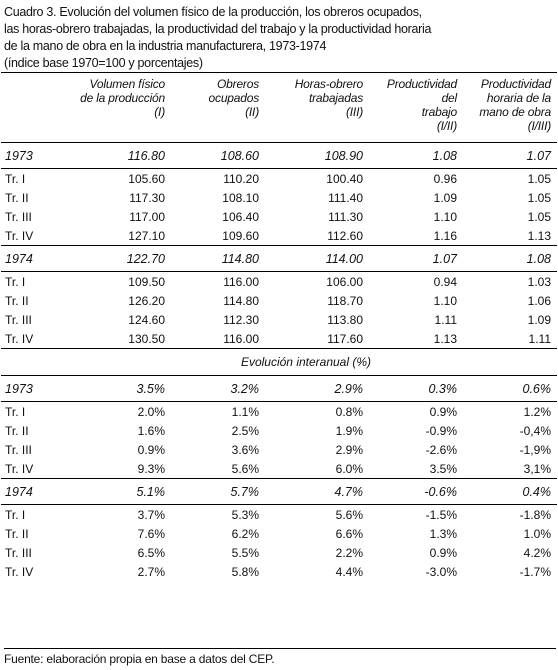  What do you see at coordinates (317, 108) in the screenshot?
I see `column-header: Horas-obrero trabajadas (III)` at bounding box center [317, 108].